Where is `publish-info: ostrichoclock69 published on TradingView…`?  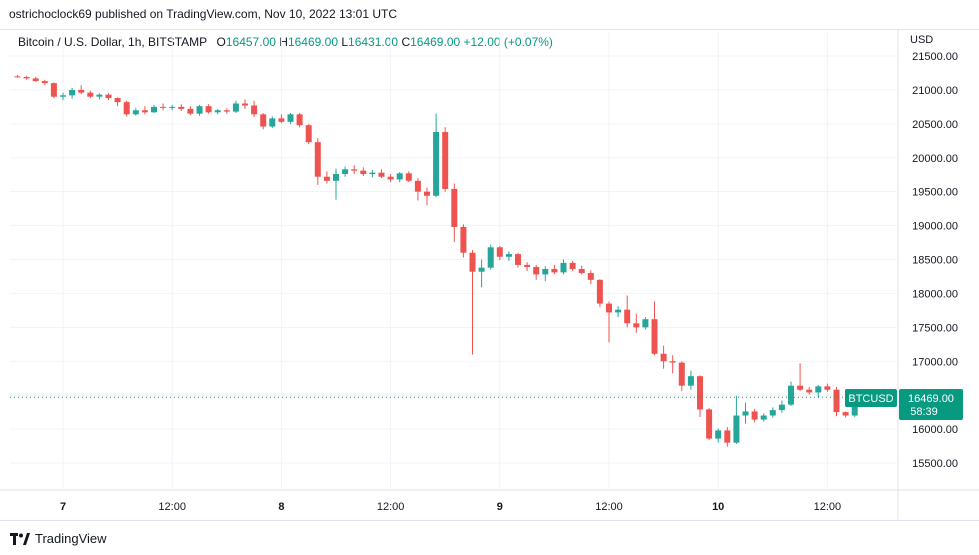
publish-info: ostrichoclock69 published on TradingView… is located at coordinates (203, 14).